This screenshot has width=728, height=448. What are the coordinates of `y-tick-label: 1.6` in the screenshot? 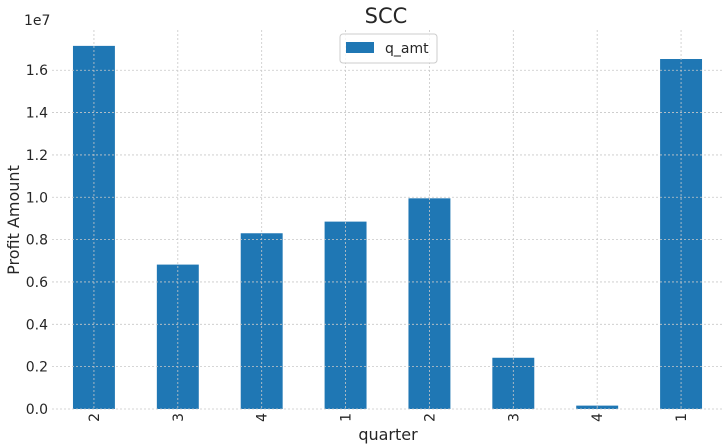 It's located at (37, 71).